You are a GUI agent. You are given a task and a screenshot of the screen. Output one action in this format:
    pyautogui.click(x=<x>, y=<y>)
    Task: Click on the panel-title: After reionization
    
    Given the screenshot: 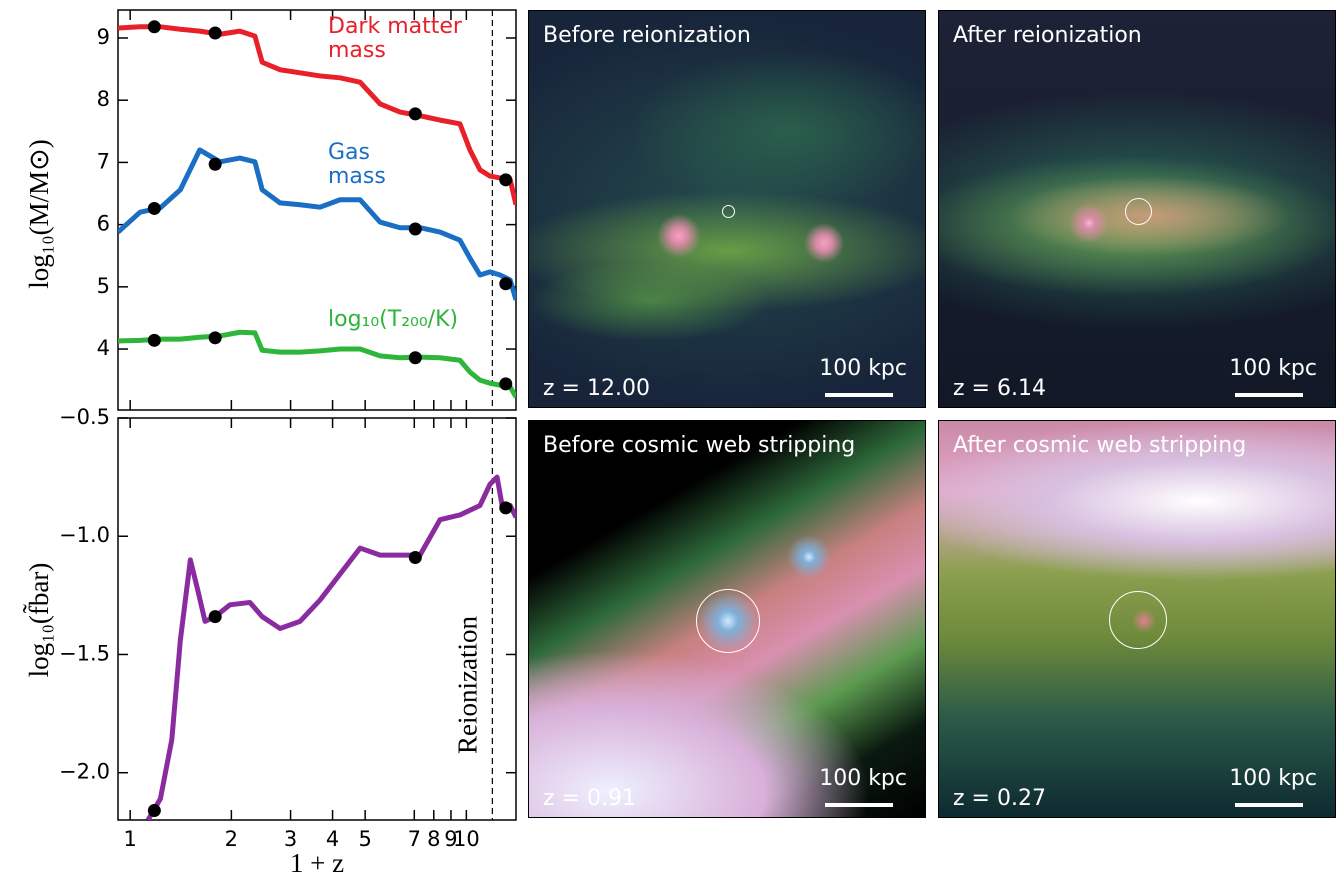 What is the action you would take?
    pyautogui.click(x=1047, y=35)
    